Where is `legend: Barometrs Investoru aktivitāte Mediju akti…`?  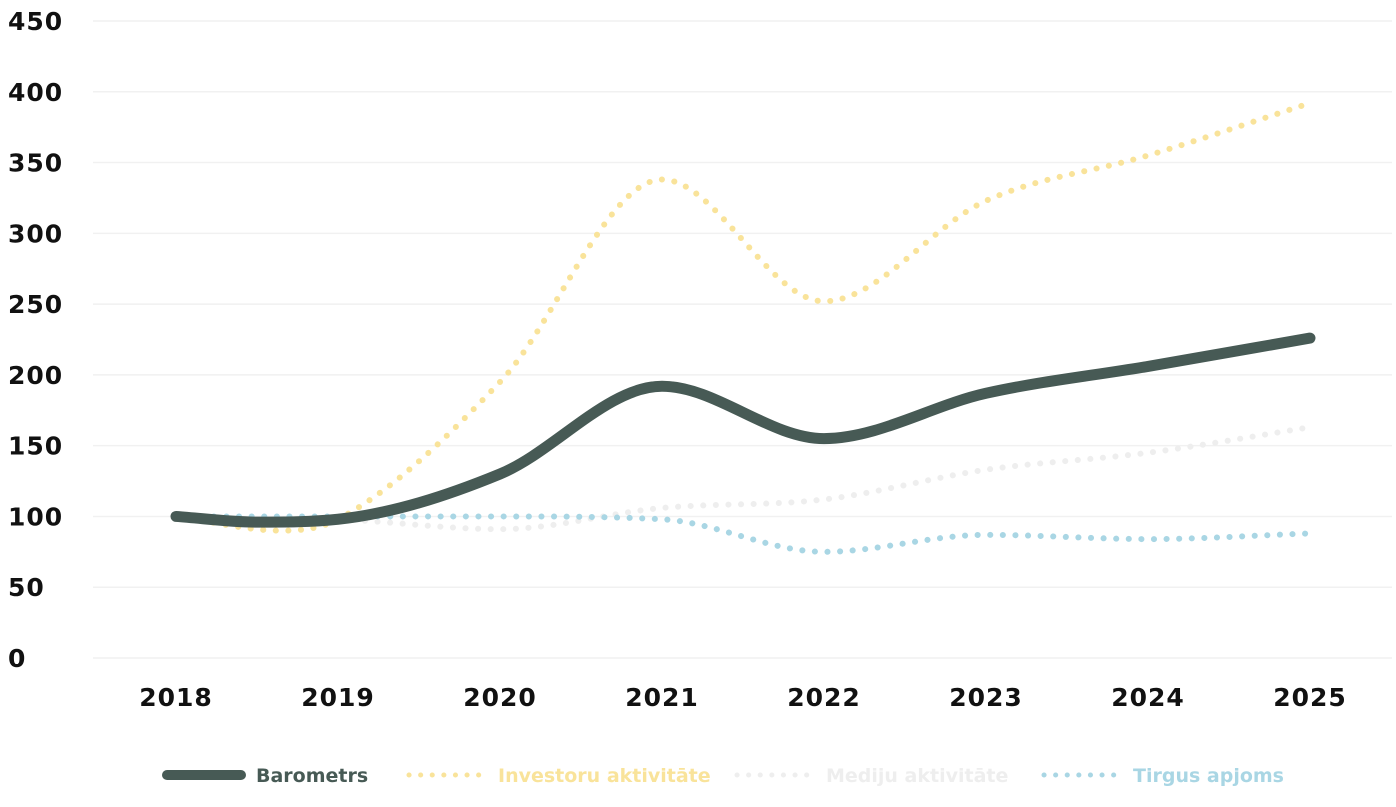
legend: Barometrs Investoru aktivitāte Mediju akti… is located at coordinates (723, 776).